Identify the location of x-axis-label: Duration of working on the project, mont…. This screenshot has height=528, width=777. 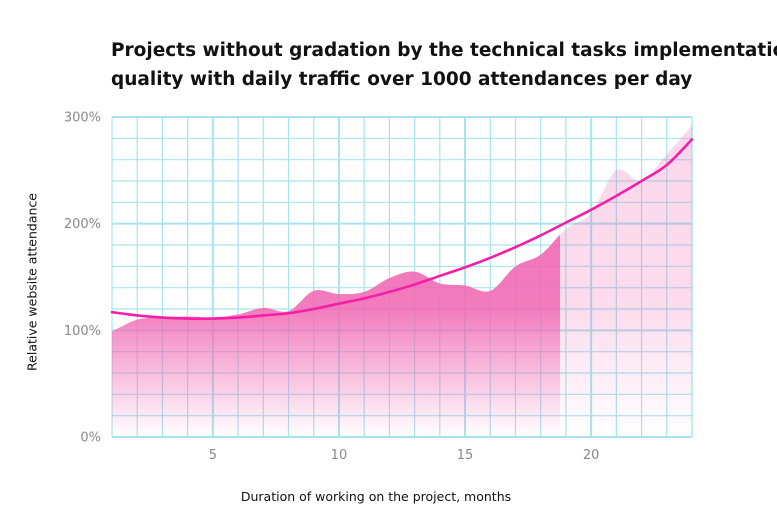
(376, 496).